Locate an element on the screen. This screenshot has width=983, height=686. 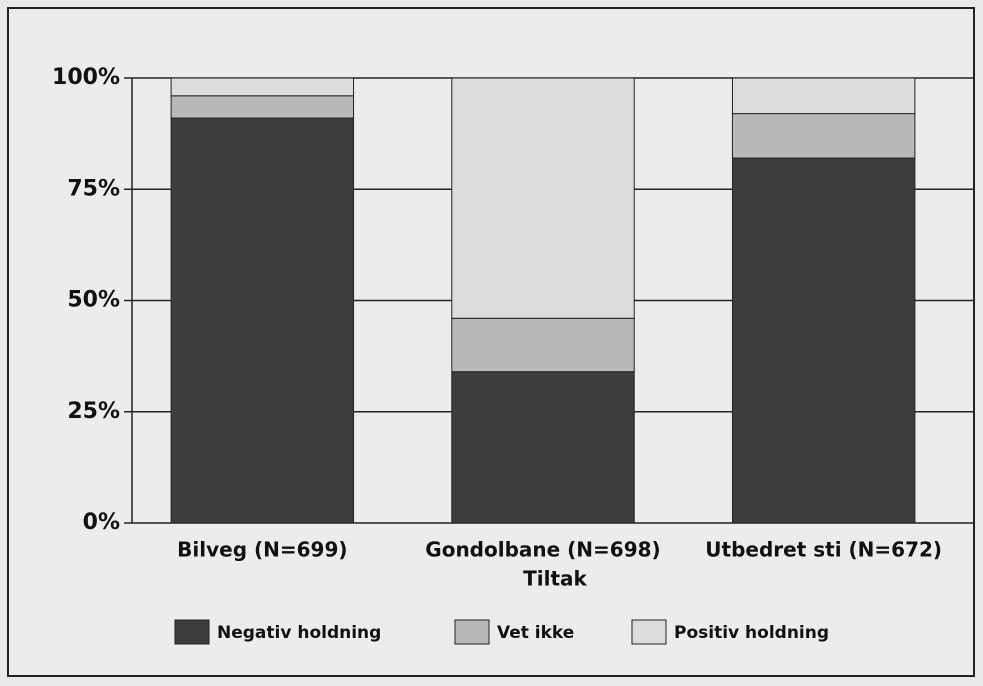
x-axis-label: Tiltak is located at coordinates (555, 579).